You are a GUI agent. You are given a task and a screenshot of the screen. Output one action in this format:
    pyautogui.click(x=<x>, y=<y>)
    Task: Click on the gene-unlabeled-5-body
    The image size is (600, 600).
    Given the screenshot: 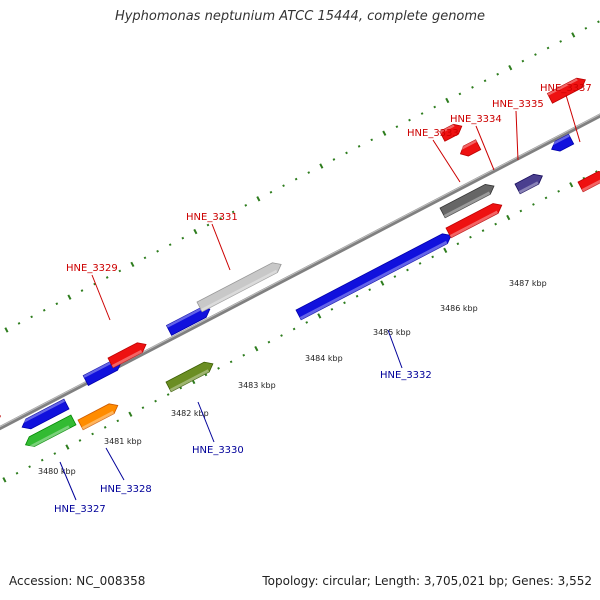 What is the action you would take?
    pyautogui.click(x=470, y=148)
    